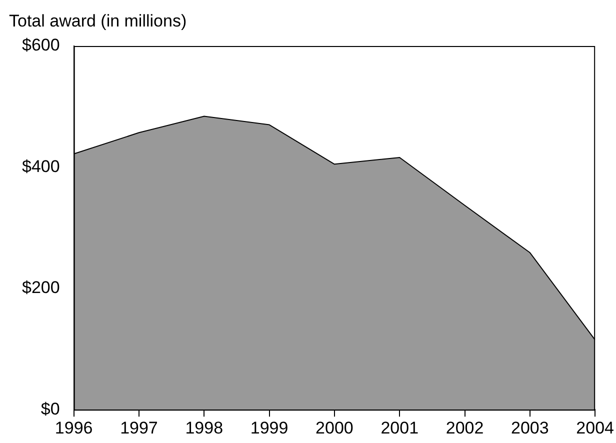 Image resolution: width=616 pixels, height=443 pixels. What do you see at coordinates (204, 428) in the screenshot?
I see `x-tick-label: 1998` at bounding box center [204, 428].